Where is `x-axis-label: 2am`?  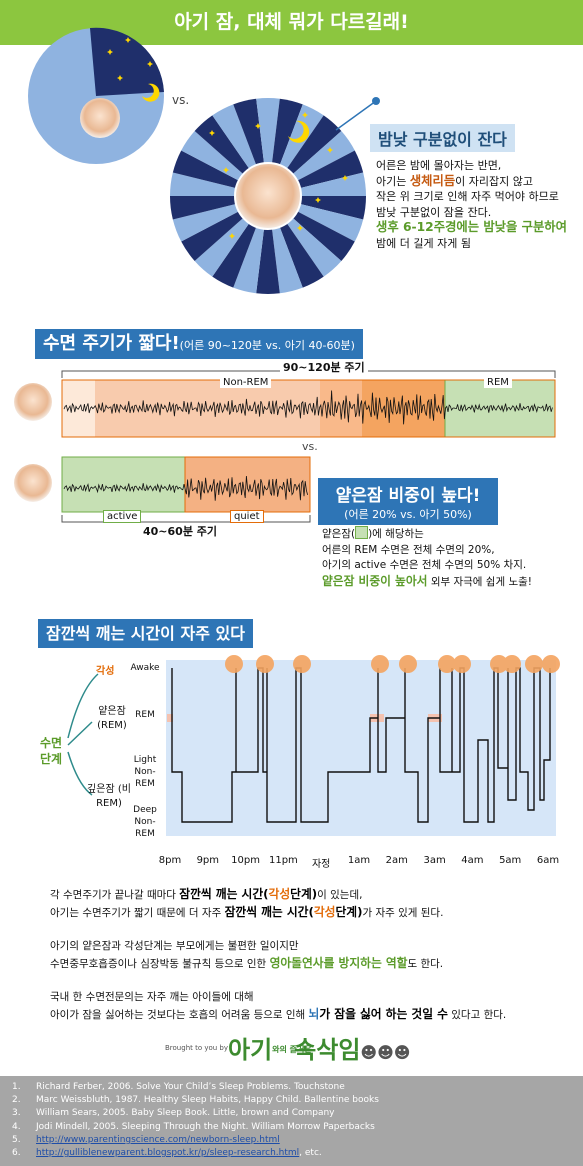 x-axis-label: 2am is located at coordinates (396, 860).